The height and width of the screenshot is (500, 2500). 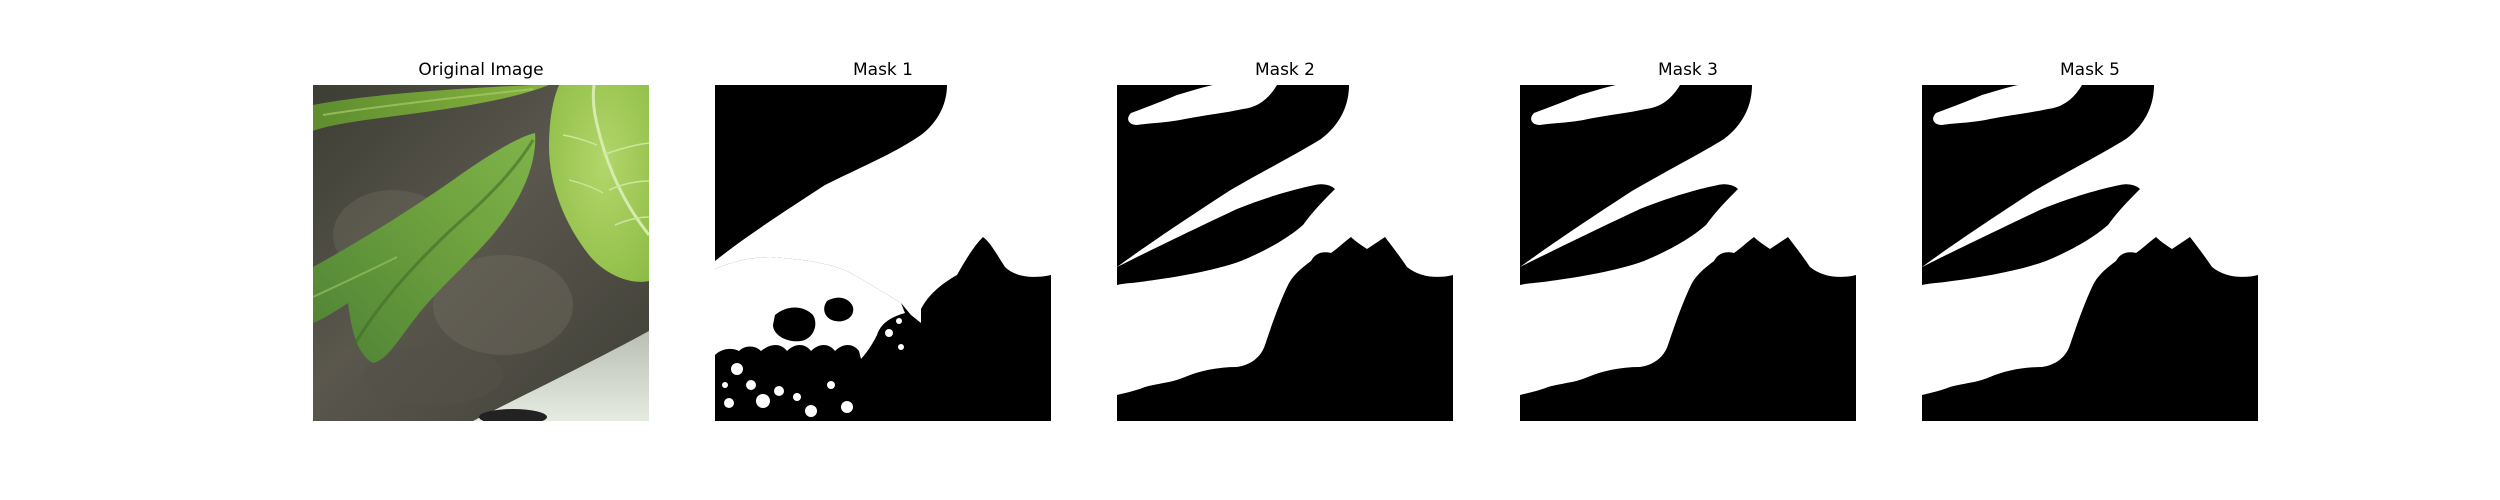 I want to click on panel-mask-5: Mask 5, so click(x=2090, y=250).